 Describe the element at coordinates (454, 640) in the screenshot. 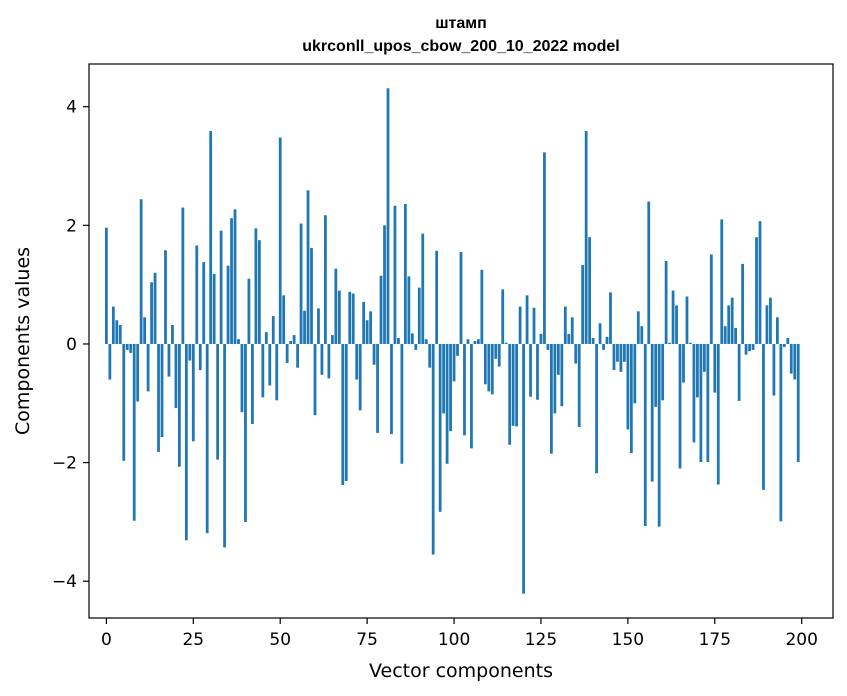

I see `x-tick-label: 100` at that location.